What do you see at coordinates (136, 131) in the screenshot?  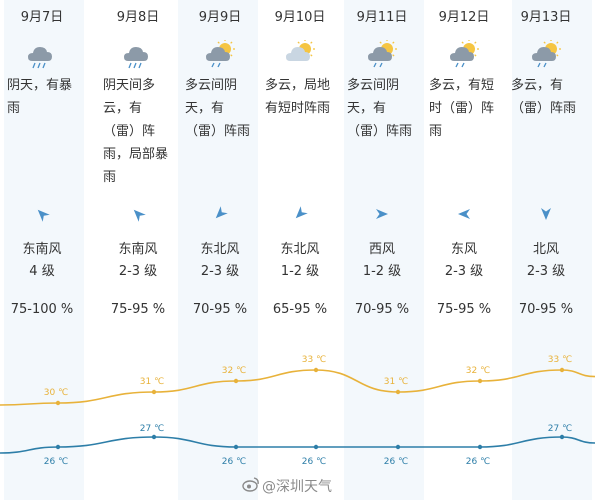 I see `weather-description: 阴天间多云，有（雷）阵雨，局部暴雨` at bounding box center [136, 131].